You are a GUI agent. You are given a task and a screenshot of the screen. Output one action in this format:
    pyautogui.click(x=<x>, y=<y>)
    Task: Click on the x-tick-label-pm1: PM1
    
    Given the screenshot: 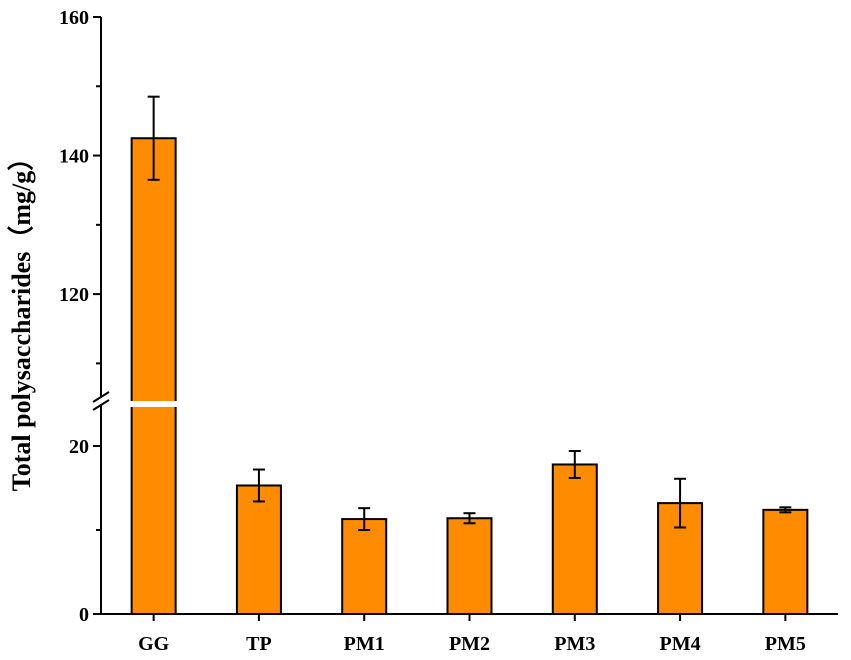 What is the action you would take?
    pyautogui.click(x=364, y=644)
    